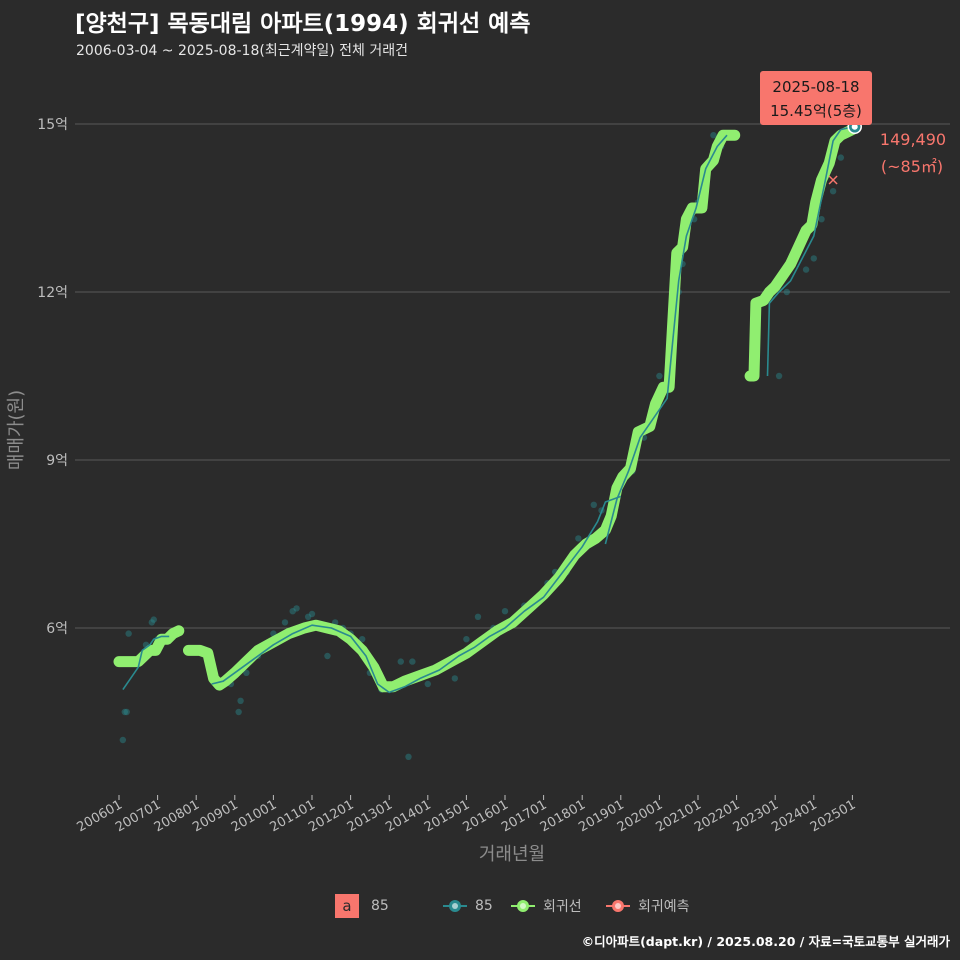 This screenshot has width=960, height=960. I want to click on latest-label-box, so click(816, 98).